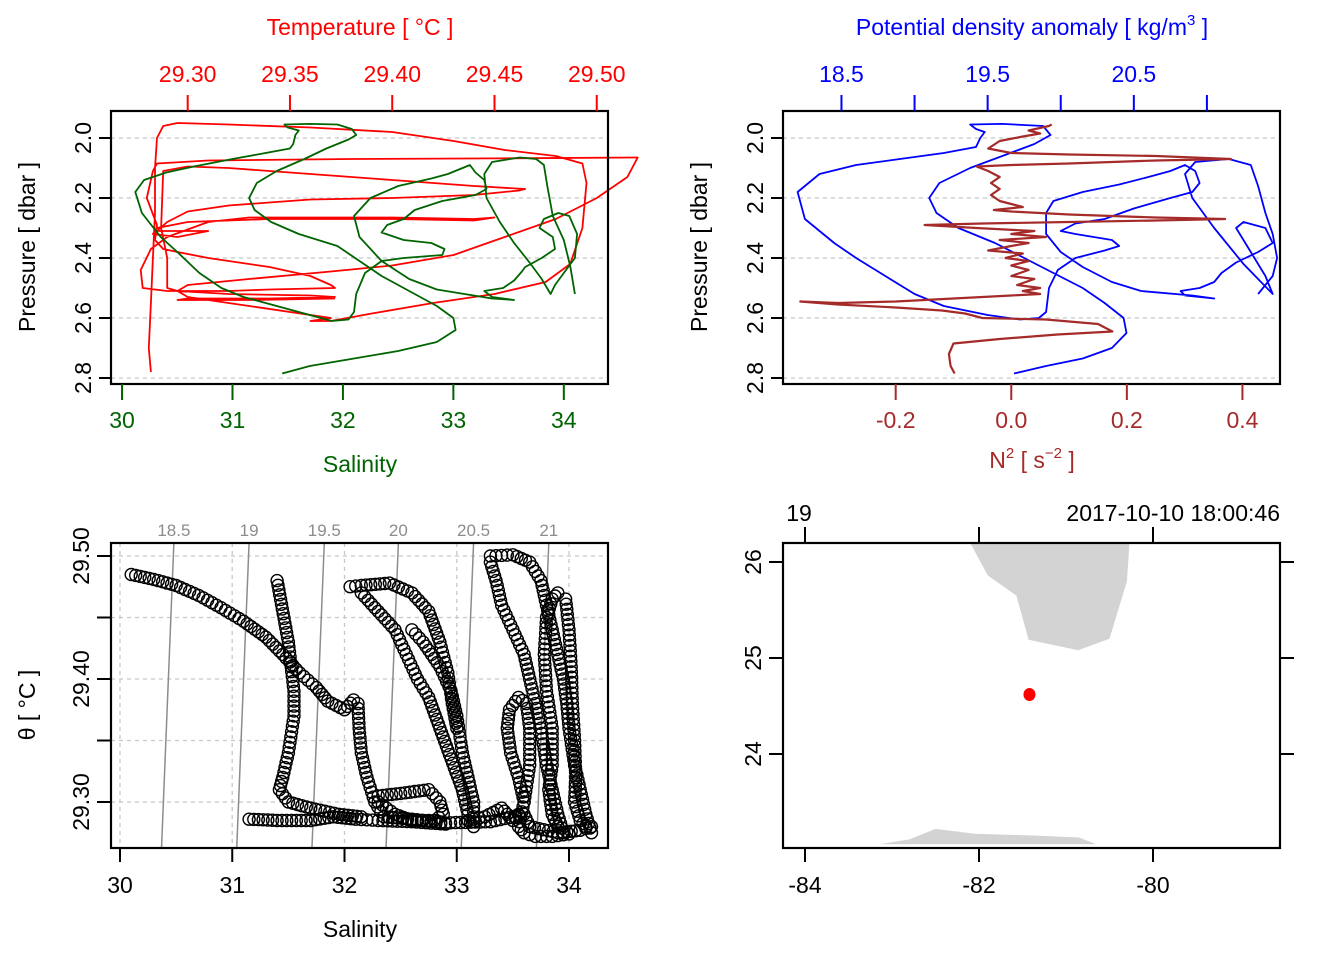 The height and width of the screenshot is (960, 1344). Describe the element at coordinates (569, 885) in the screenshot. I see `x-tick-label: 34` at that location.